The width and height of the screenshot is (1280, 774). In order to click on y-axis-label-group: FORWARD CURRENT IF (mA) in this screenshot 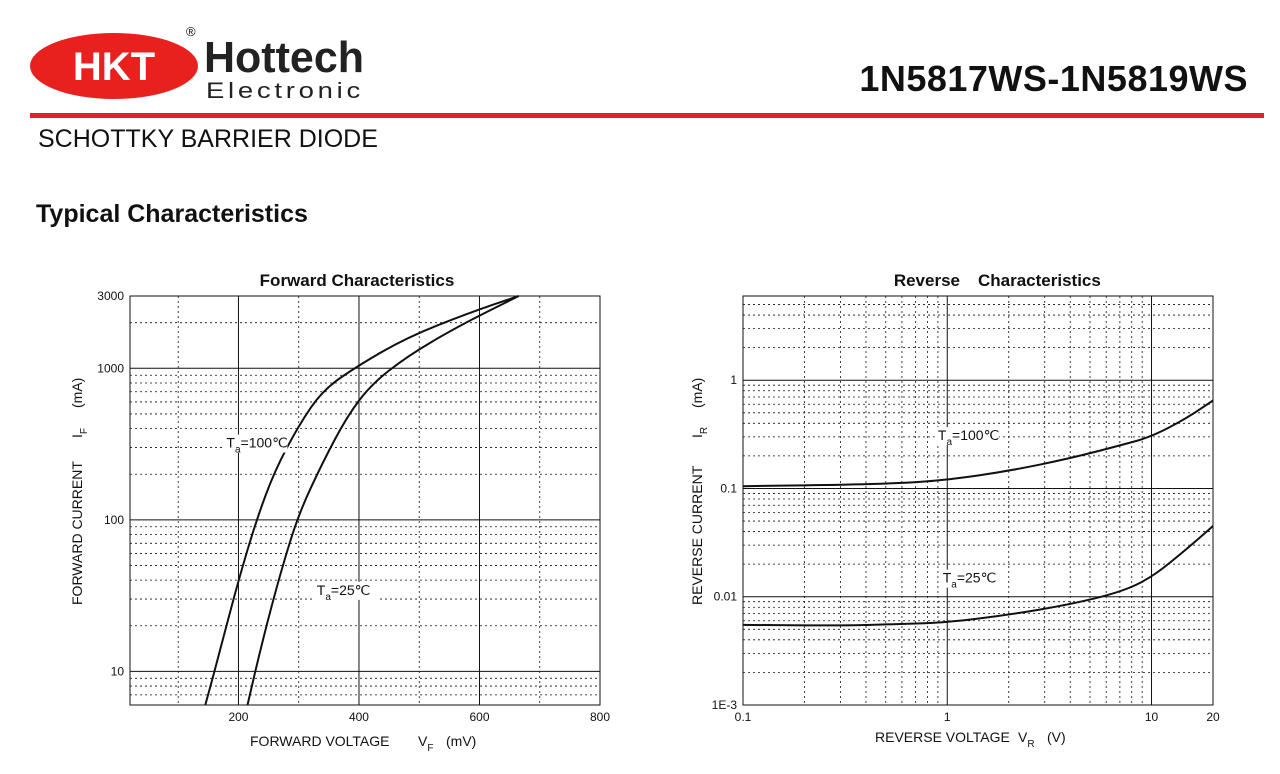, I will do `click(79, 491)`.